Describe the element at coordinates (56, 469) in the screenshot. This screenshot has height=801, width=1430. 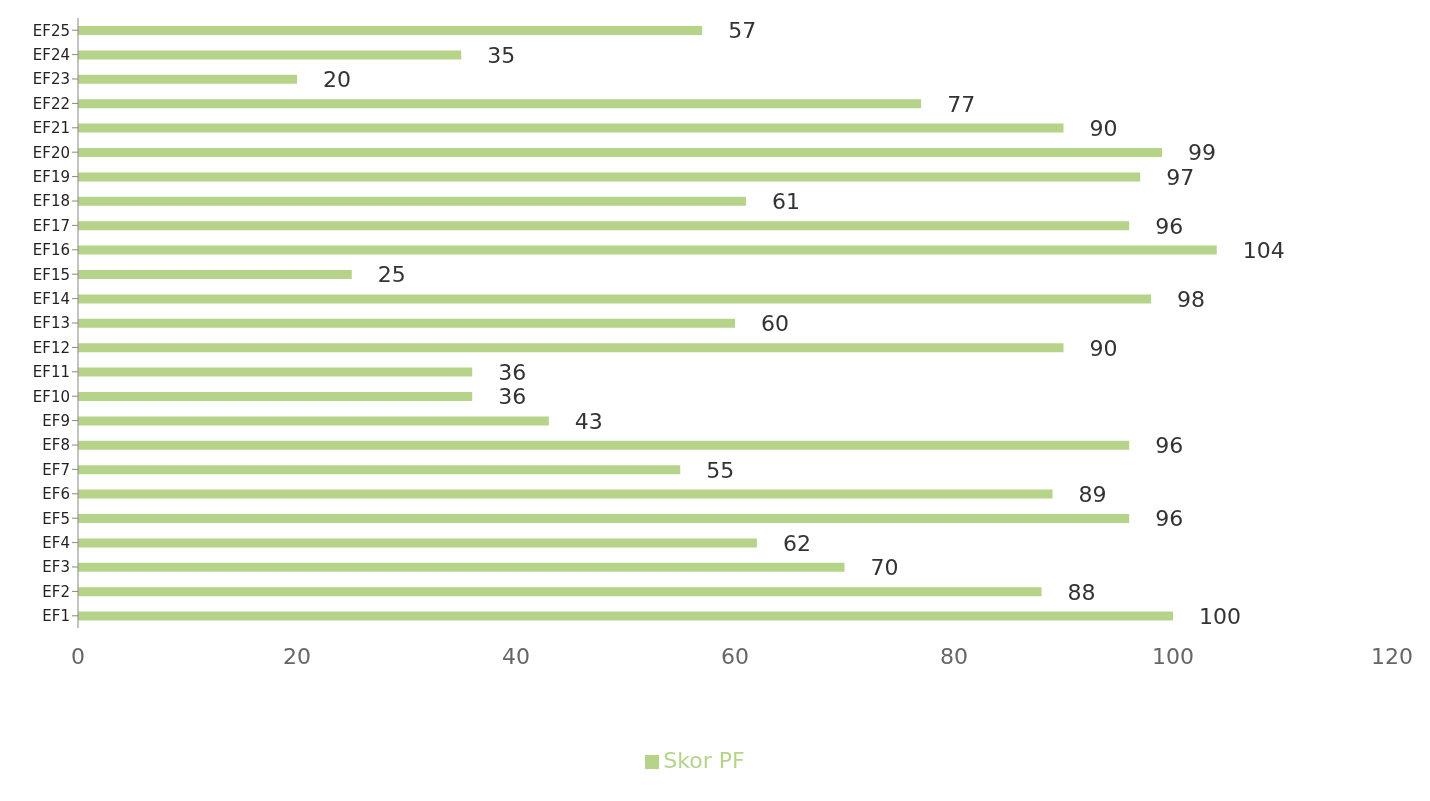
I see `y-tick-label: EF7` at that location.